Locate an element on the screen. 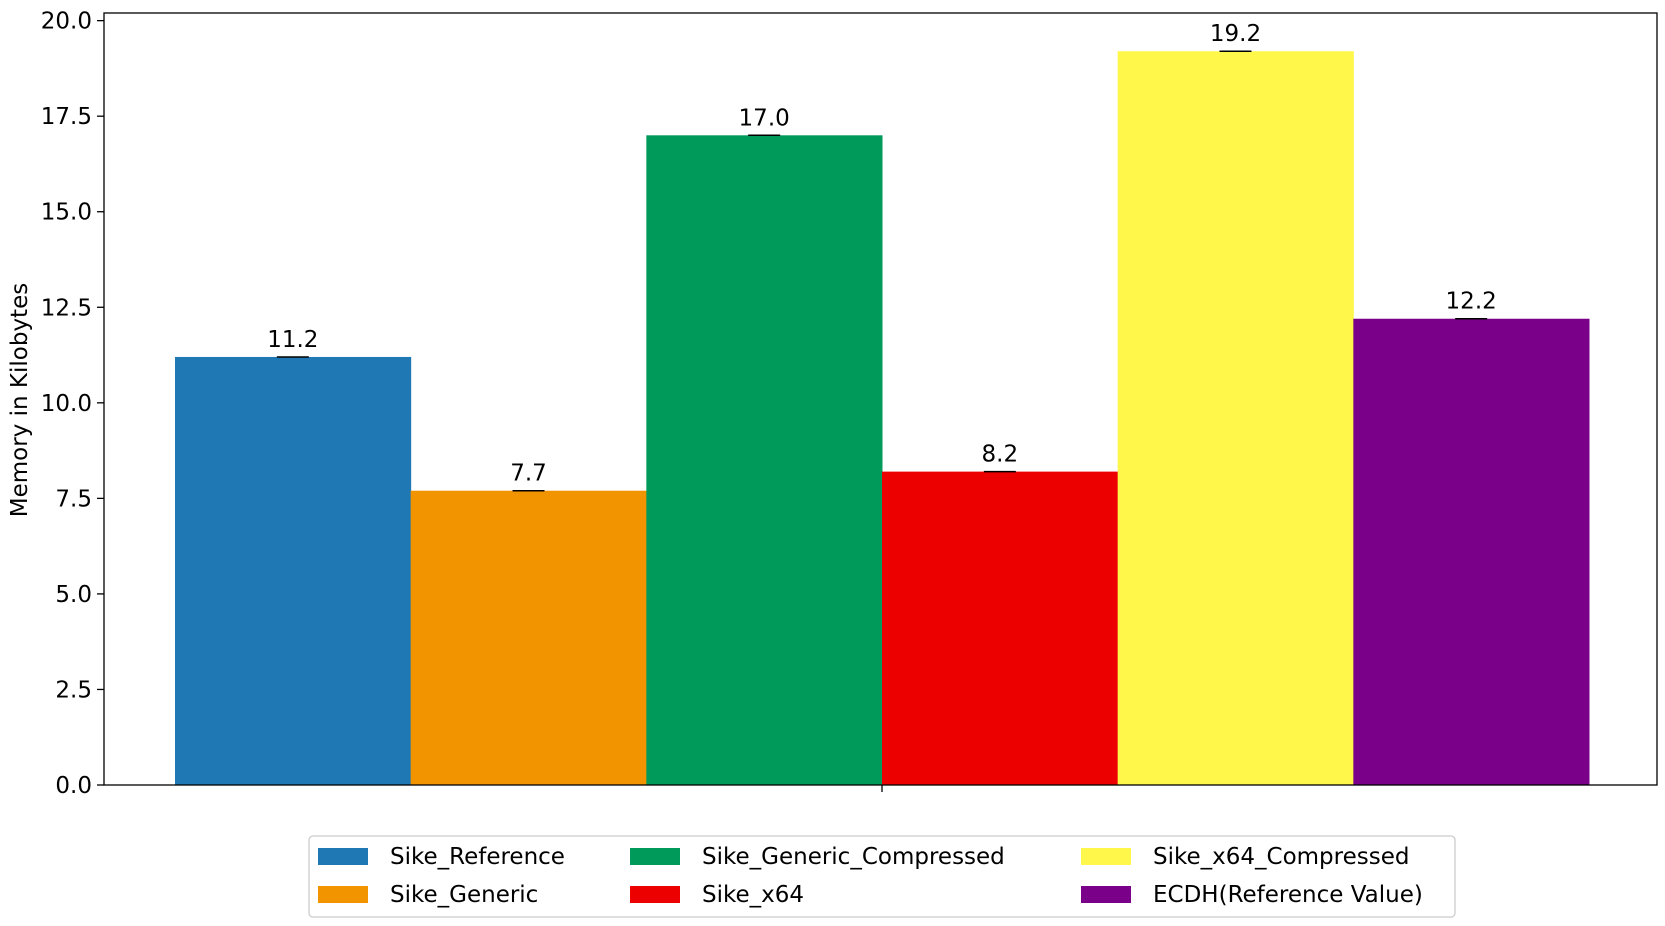 The image size is (1665, 926). y-axis-label: Memory in Kilobytes is located at coordinates (20, 400).